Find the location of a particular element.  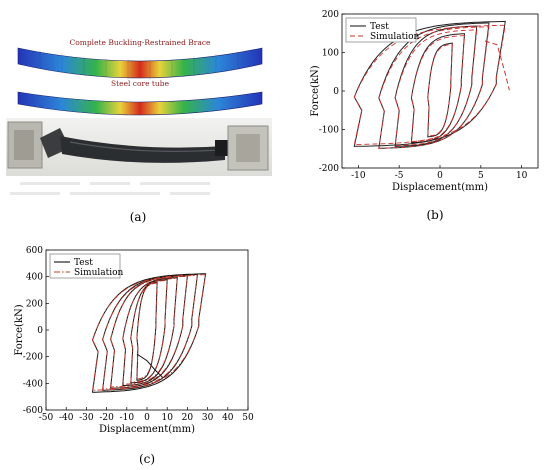

y-tick-label: -400 is located at coordinates (33, 384).